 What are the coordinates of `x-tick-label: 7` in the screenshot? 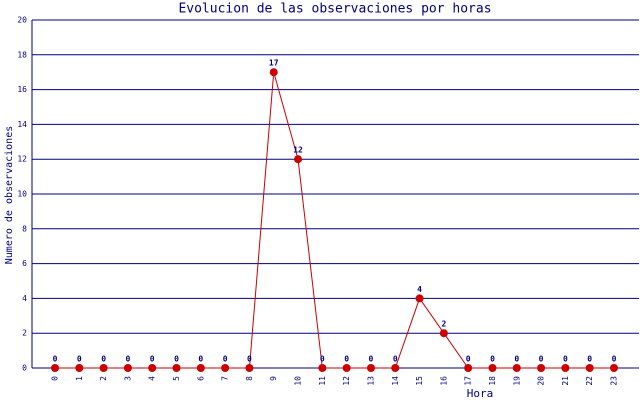 It's located at (225, 378).